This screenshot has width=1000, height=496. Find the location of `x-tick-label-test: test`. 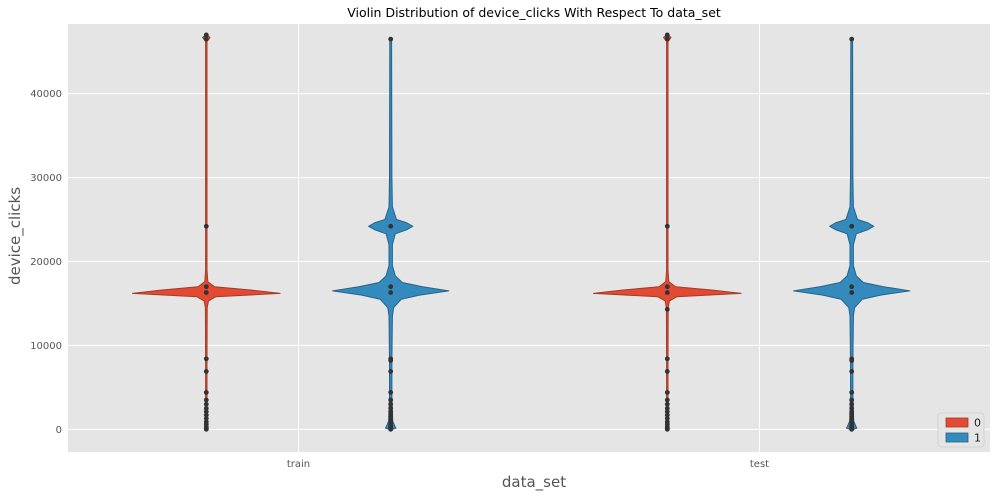

x-tick-label-test: test is located at coordinates (759, 464).